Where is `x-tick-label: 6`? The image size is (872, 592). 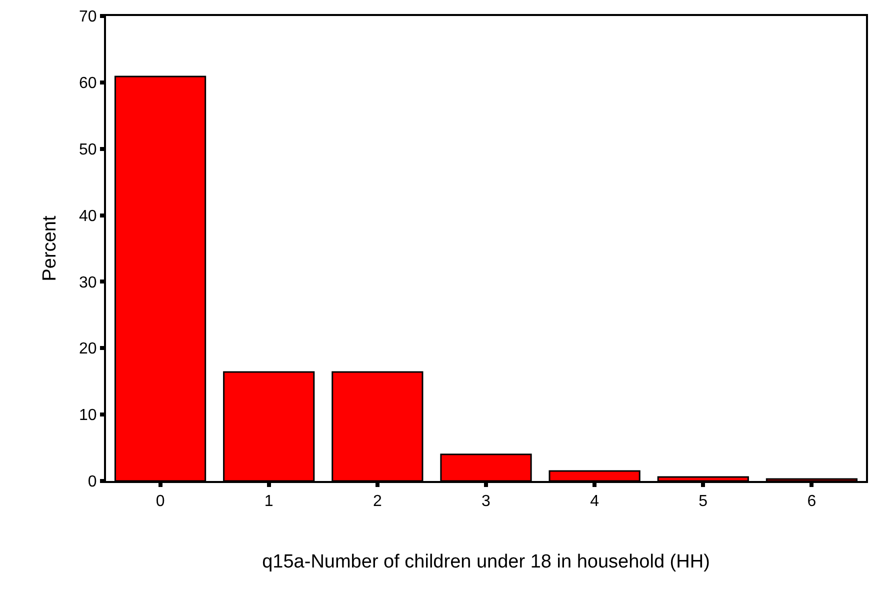
x-tick-label: 6 is located at coordinates (811, 501).